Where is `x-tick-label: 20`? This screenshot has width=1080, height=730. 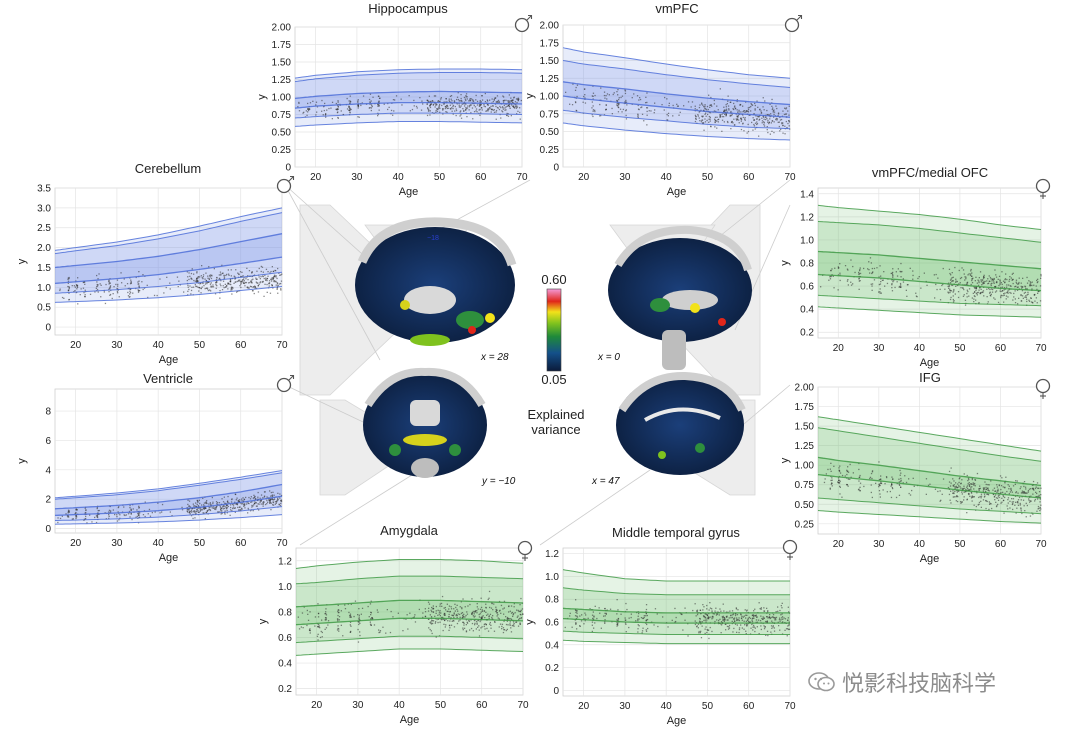
x-tick-label: 20 is located at coordinates (584, 177).